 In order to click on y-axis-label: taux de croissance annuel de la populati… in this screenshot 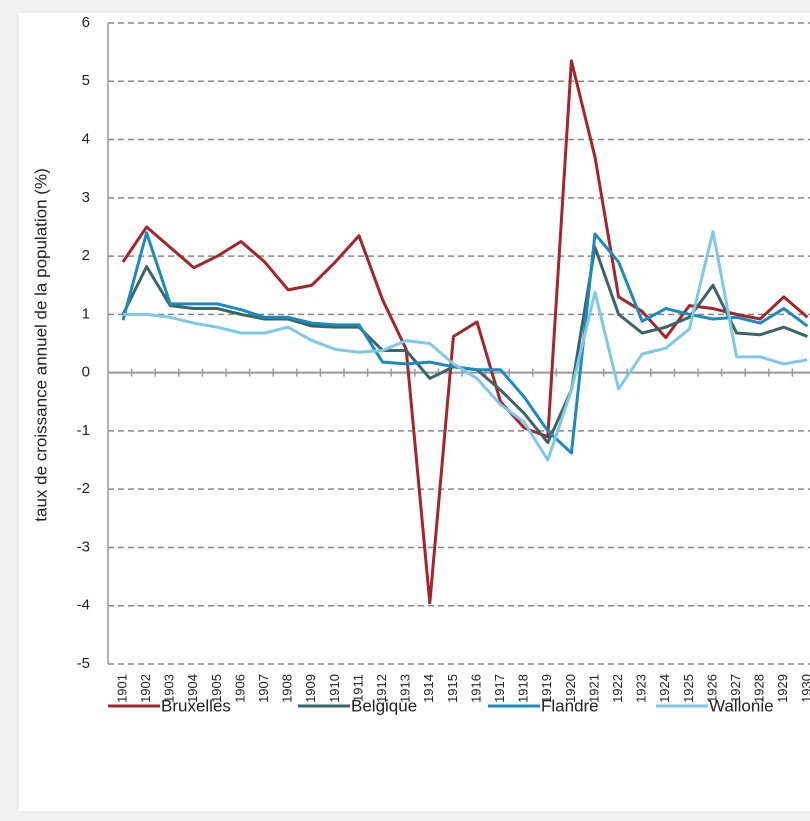, I will do `click(40, 344)`.